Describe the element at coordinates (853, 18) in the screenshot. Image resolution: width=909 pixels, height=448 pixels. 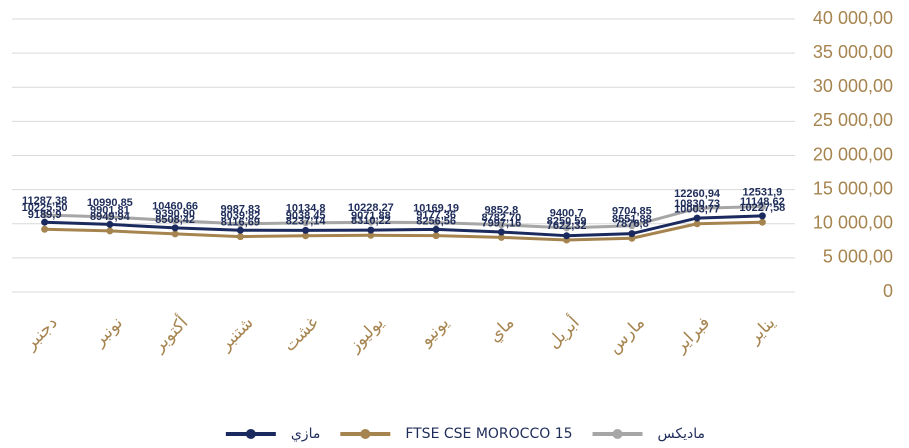
I see `y-tick-label: 40 000,00` at that location.